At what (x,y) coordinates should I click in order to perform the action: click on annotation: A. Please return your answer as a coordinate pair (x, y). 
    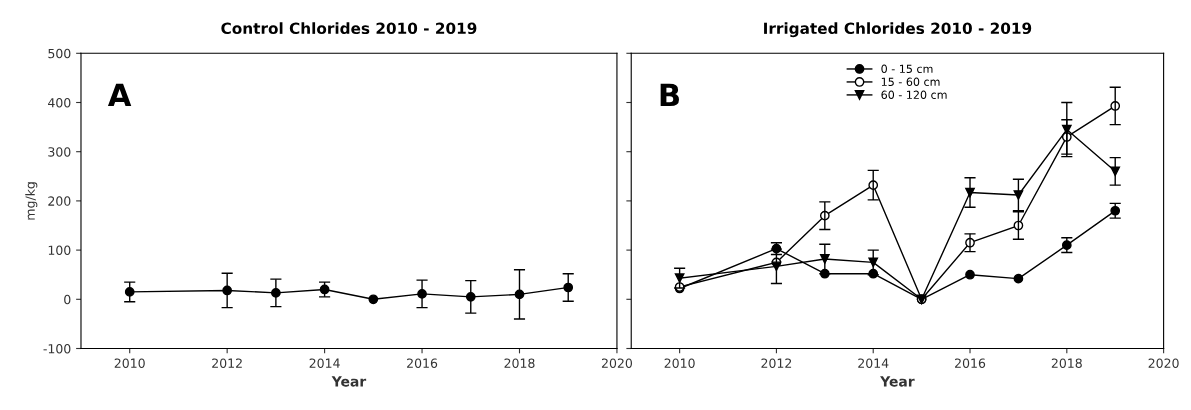
    Looking at the image, I should click on (119, 95).